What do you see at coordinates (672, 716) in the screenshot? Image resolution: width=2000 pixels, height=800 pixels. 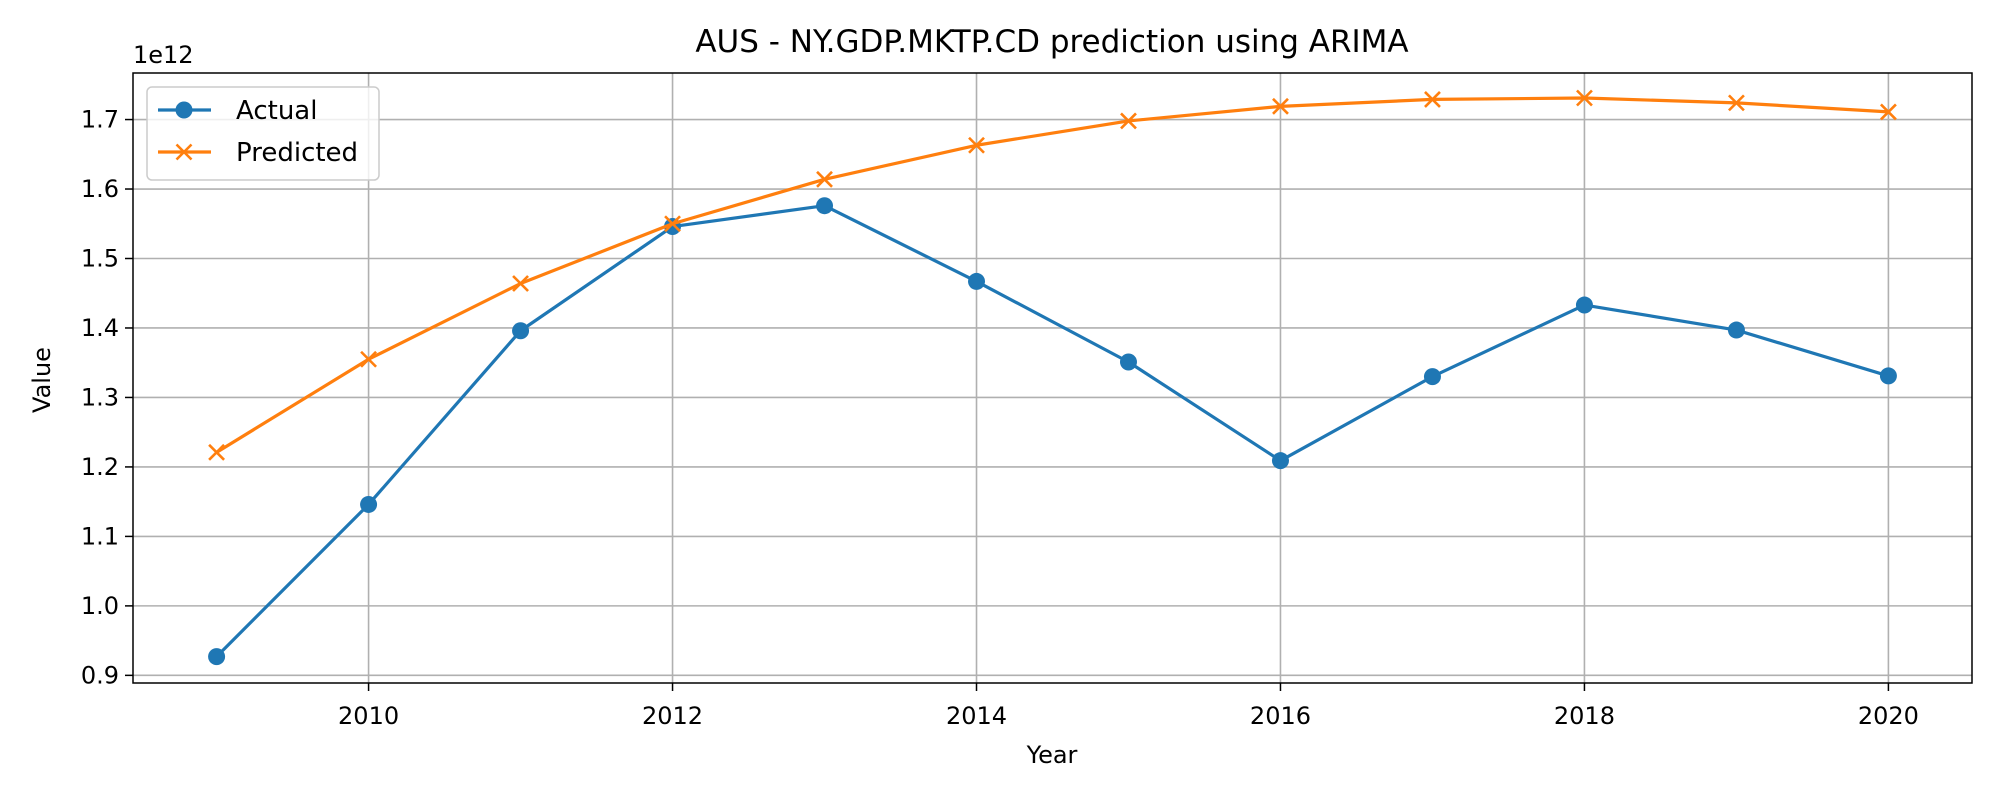 I see `x-tick-label: 2012` at bounding box center [672, 716].